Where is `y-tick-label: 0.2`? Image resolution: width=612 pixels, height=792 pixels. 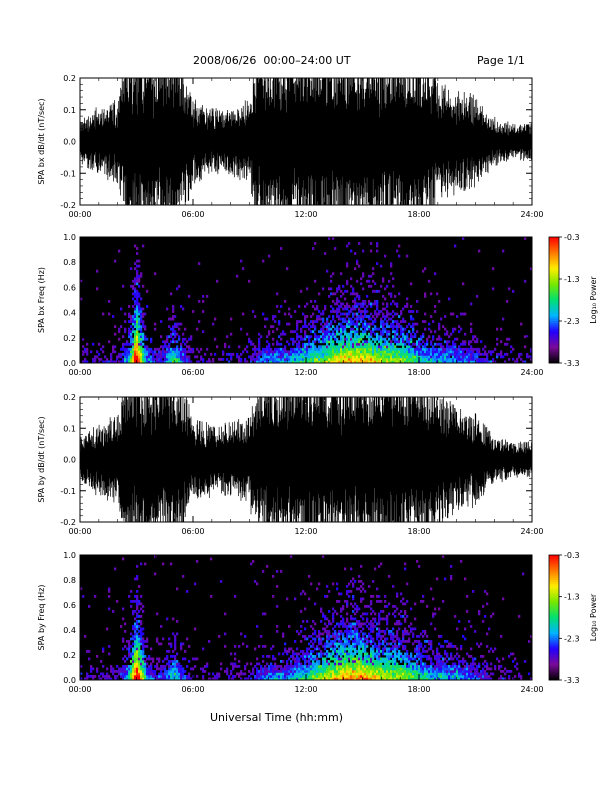 y-tick-label: 0.2 is located at coordinates (69, 338).